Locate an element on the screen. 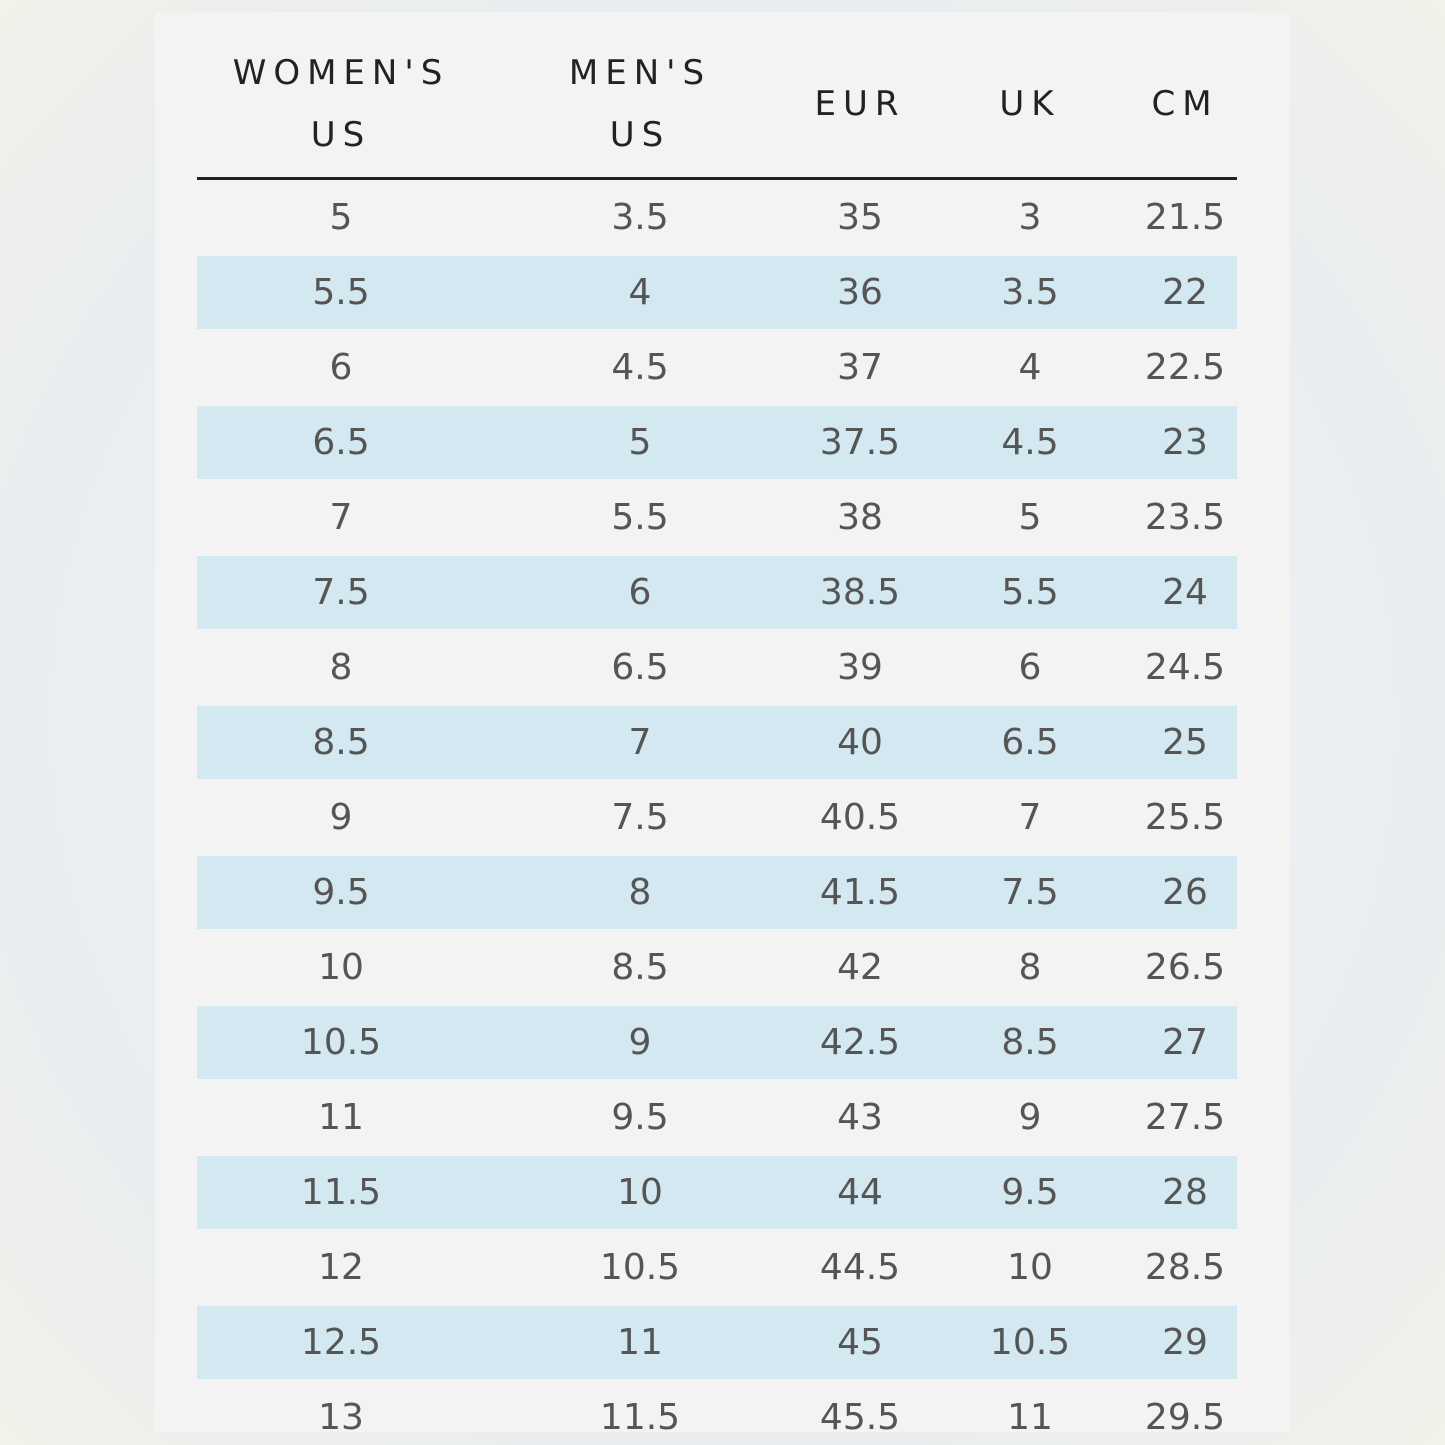 The width and height of the screenshot is (1445, 1445). cell: 11.5 is located at coordinates (341, 1192).